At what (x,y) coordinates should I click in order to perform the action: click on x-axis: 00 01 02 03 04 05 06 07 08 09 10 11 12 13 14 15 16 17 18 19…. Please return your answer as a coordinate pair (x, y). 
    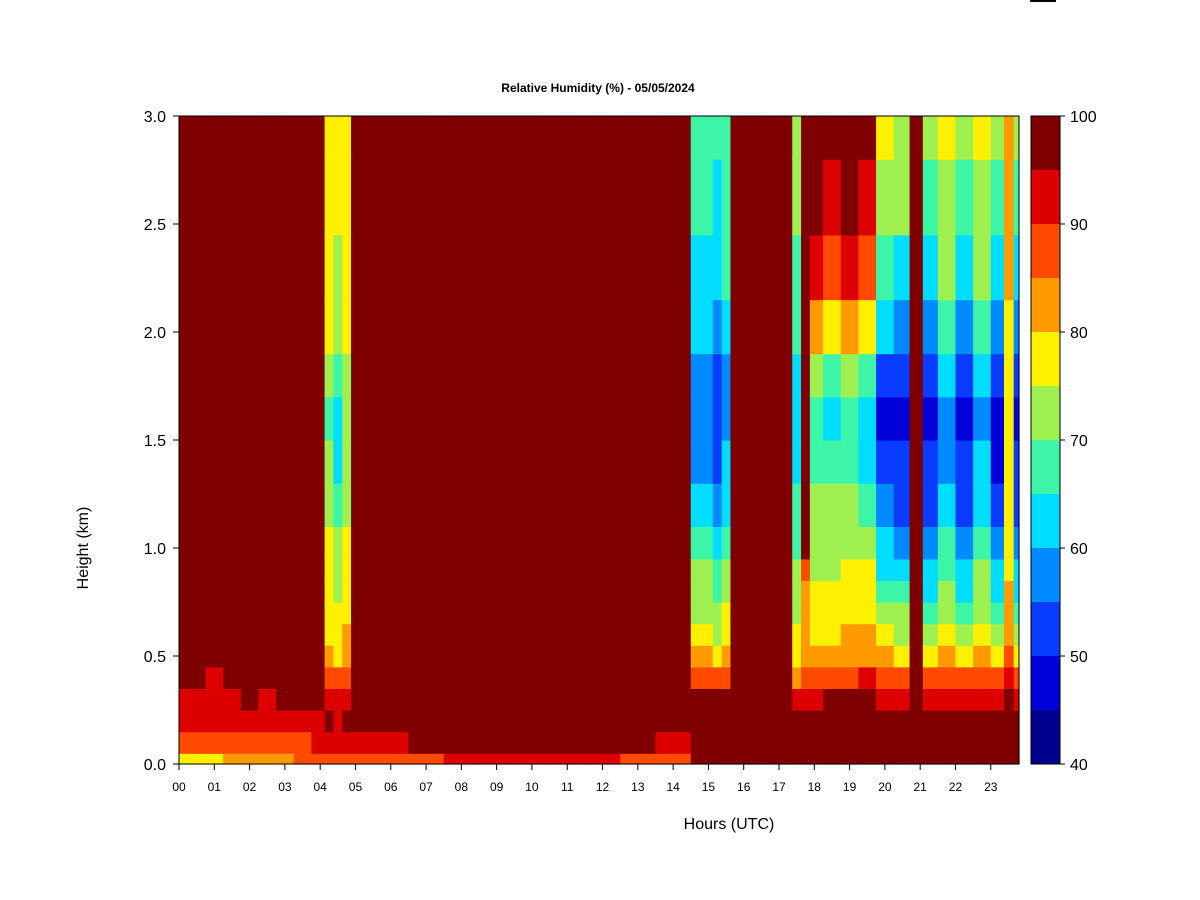
    Looking at the image, I should click on (585, 779).